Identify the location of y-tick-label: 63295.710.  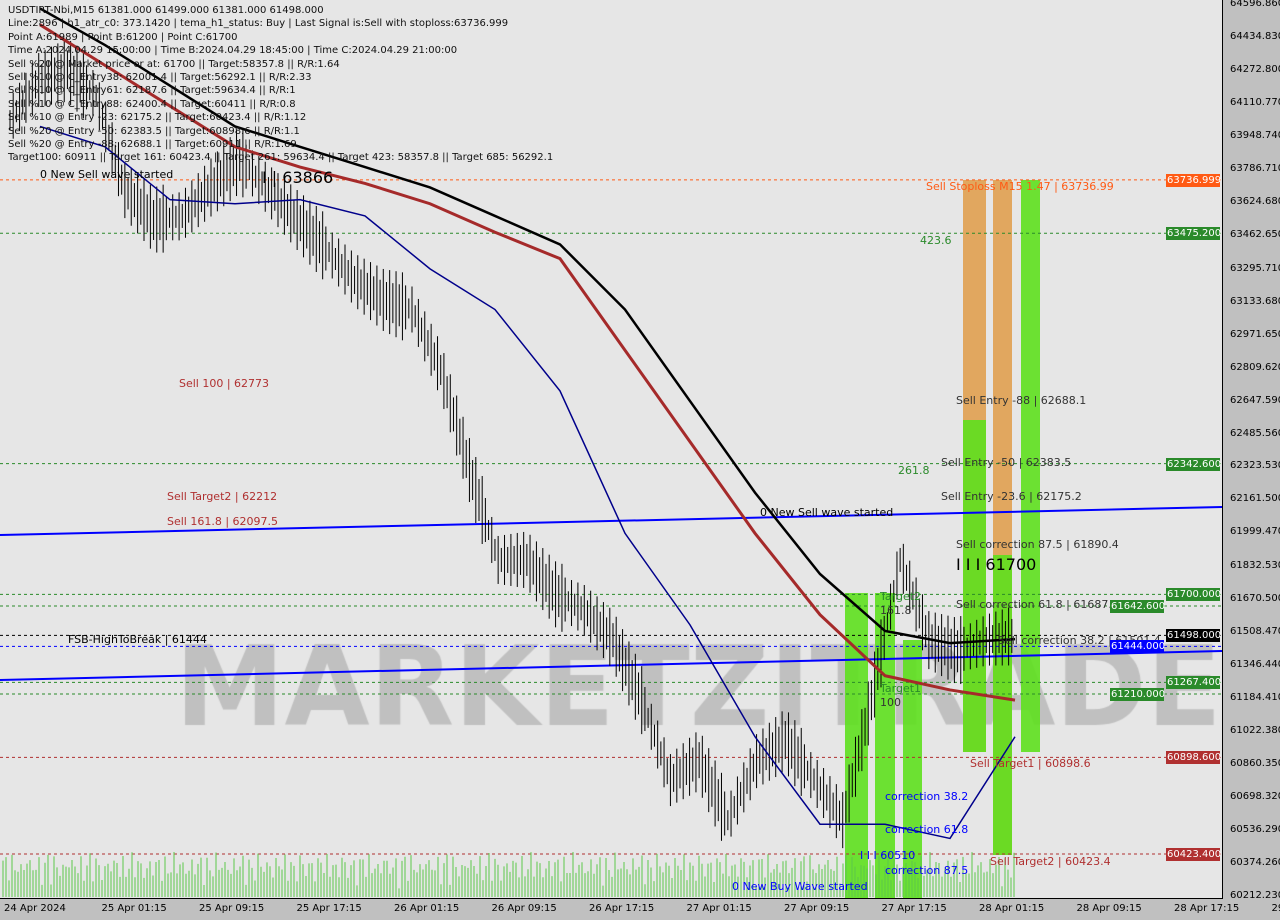
(1255, 268).